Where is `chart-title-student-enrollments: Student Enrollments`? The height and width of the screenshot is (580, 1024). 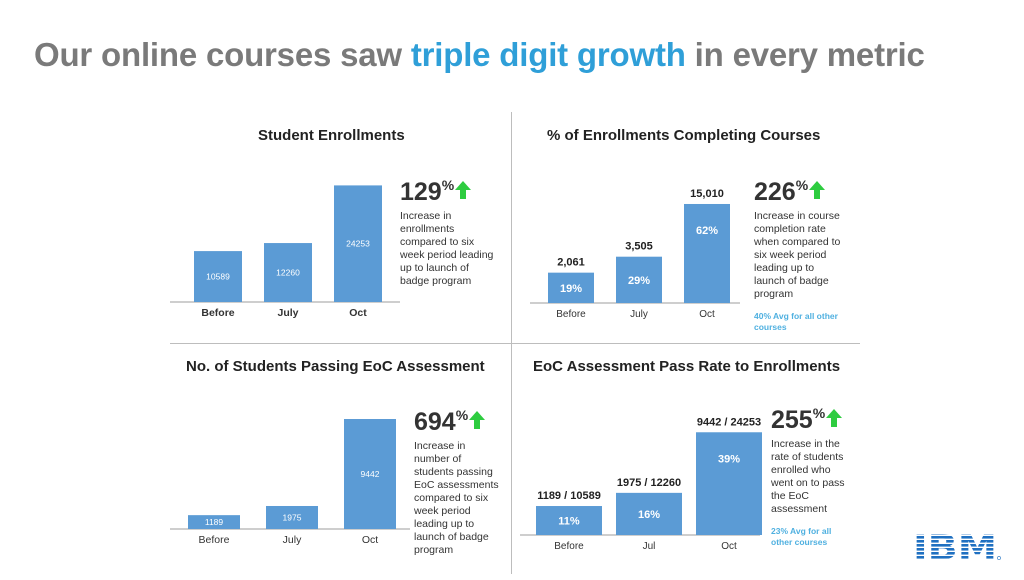 chart-title-student-enrollments: Student Enrollments is located at coordinates (331, 135).